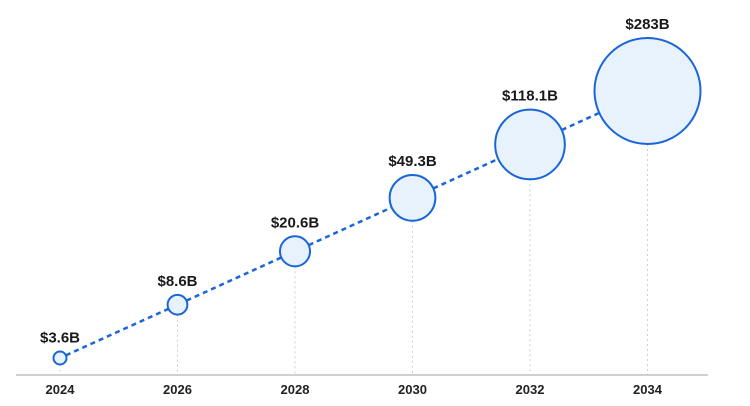  What do you see at coordinates (177, 389) in the screenshot?
I see `x-tick-label: 2026` at bounding box center [177, 389].